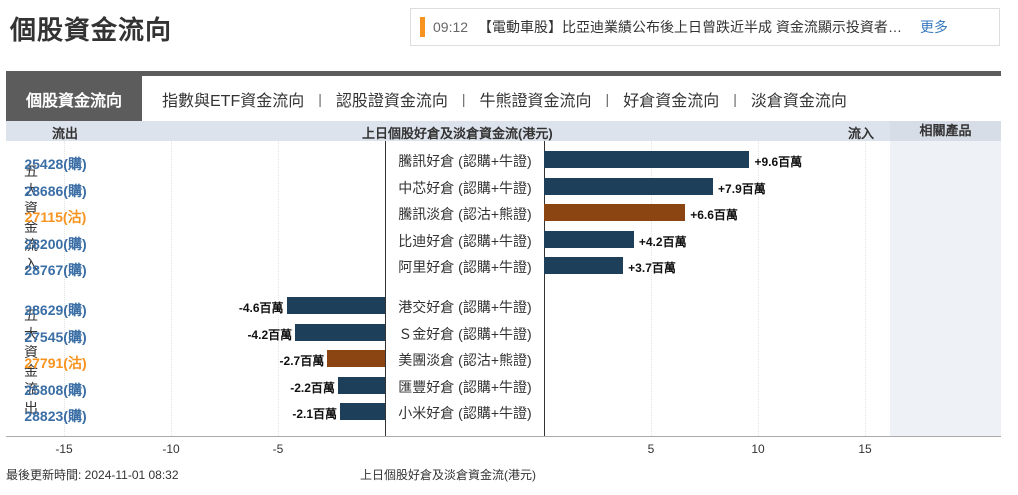  What do you see at coordinates (861, 133) in the screenshot?
I see `inflow-header: 流入` at bounding box center [861, 133].